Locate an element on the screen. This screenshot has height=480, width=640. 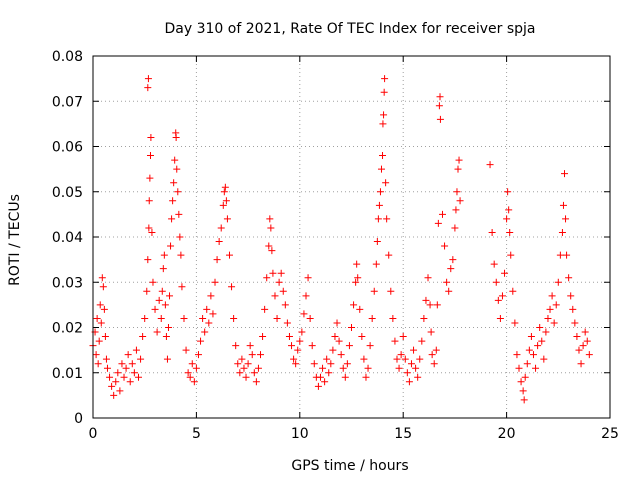
y-tick-label: 0.08 is located at coordinates (67, 57).